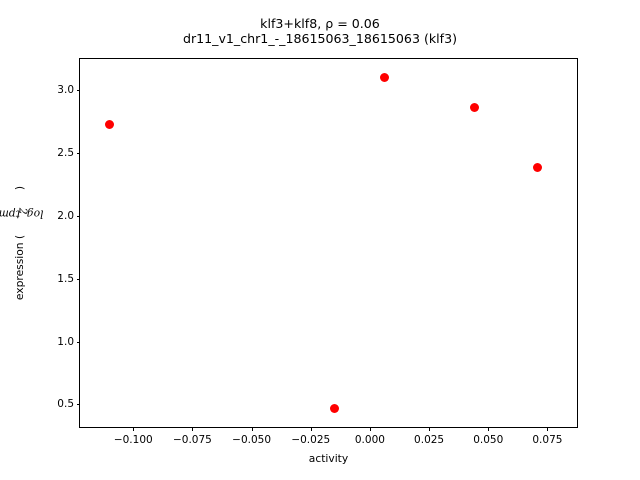 Image resolution: width=640 pixels, height=480 pixels. I want to click on figure-subtitle: dr11_v1_chr1_-_18615063_18615063 (klf3), so click(320, 39).